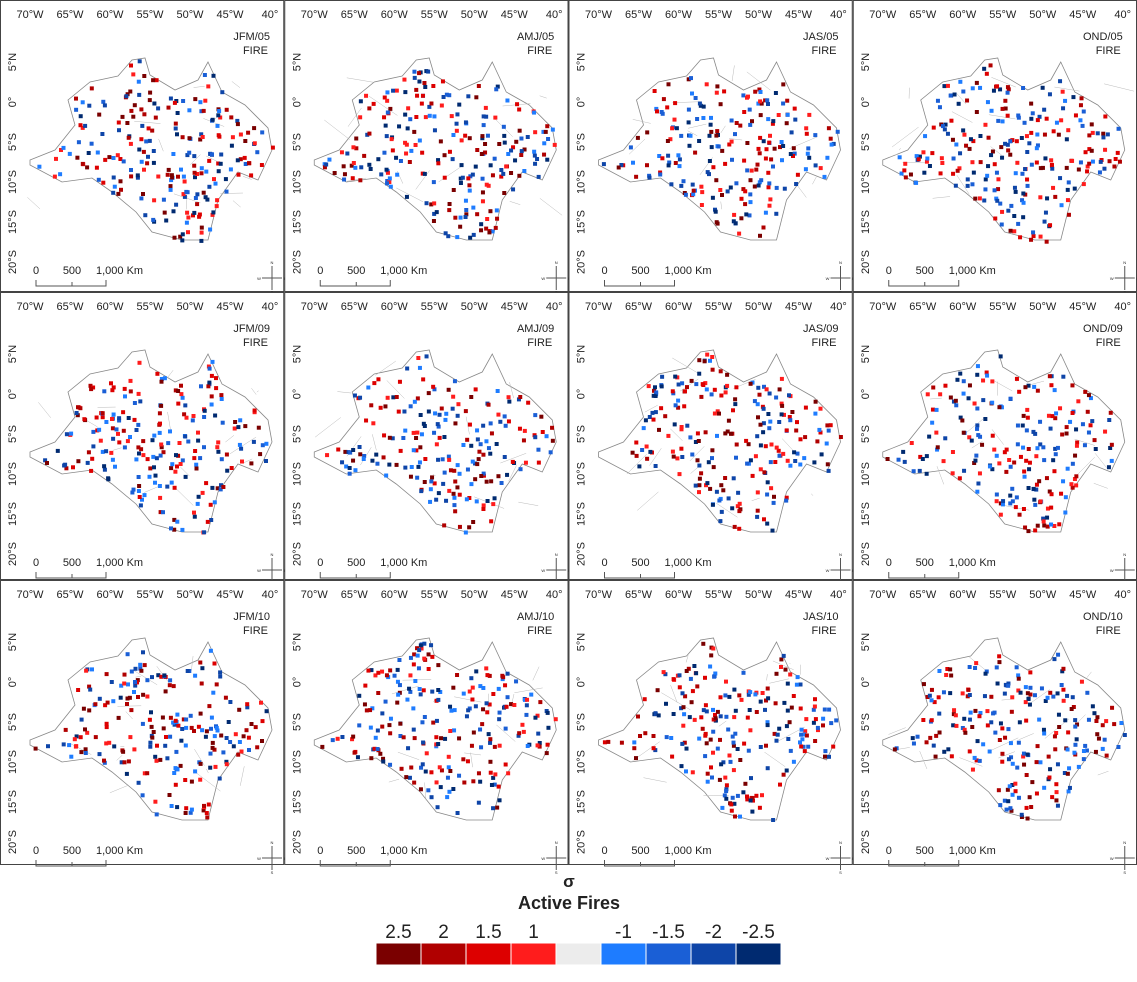  I want to click on lon-label: 45°W, so click(515, 595).